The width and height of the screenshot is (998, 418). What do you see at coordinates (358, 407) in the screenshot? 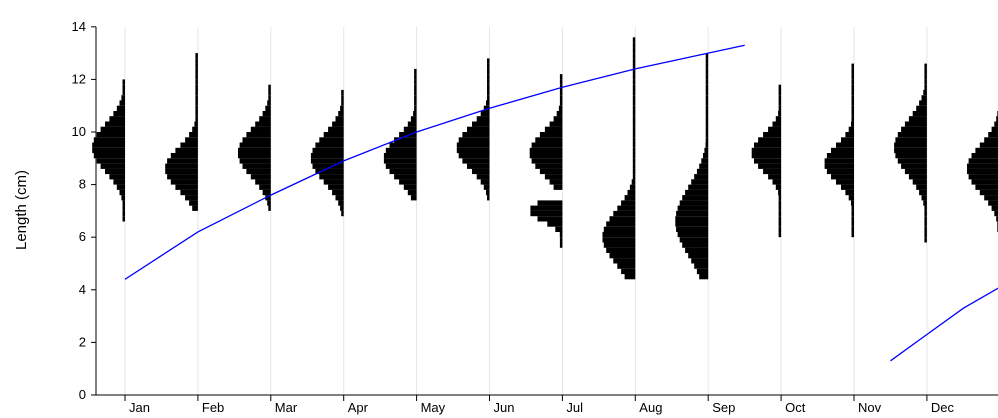
I see `x-tick-label: Apr` at bounding box center [358, 407].